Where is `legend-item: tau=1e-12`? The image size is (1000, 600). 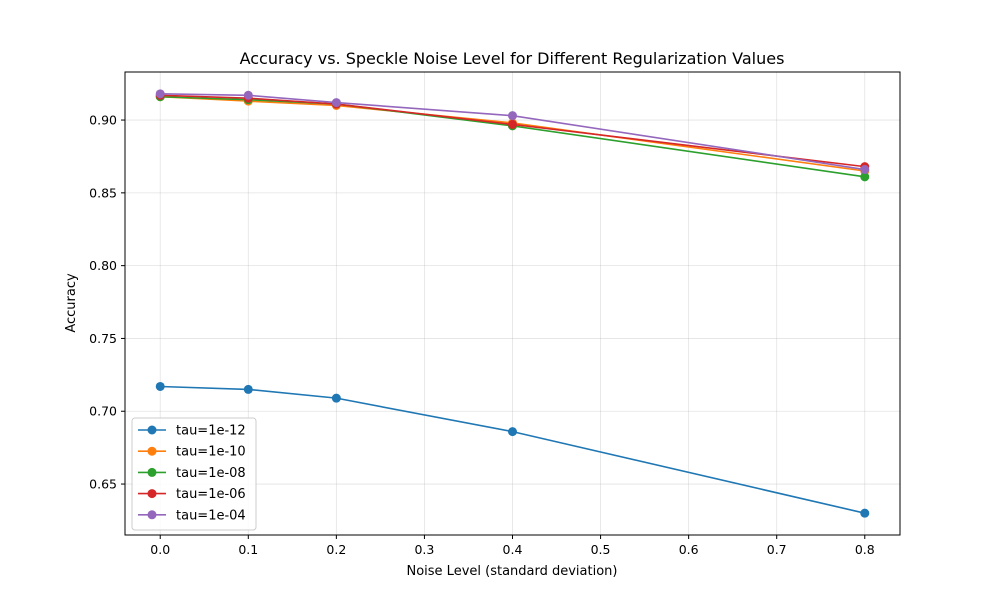 legend-item: tau=1e-12 is located at coordinates (192, 431).